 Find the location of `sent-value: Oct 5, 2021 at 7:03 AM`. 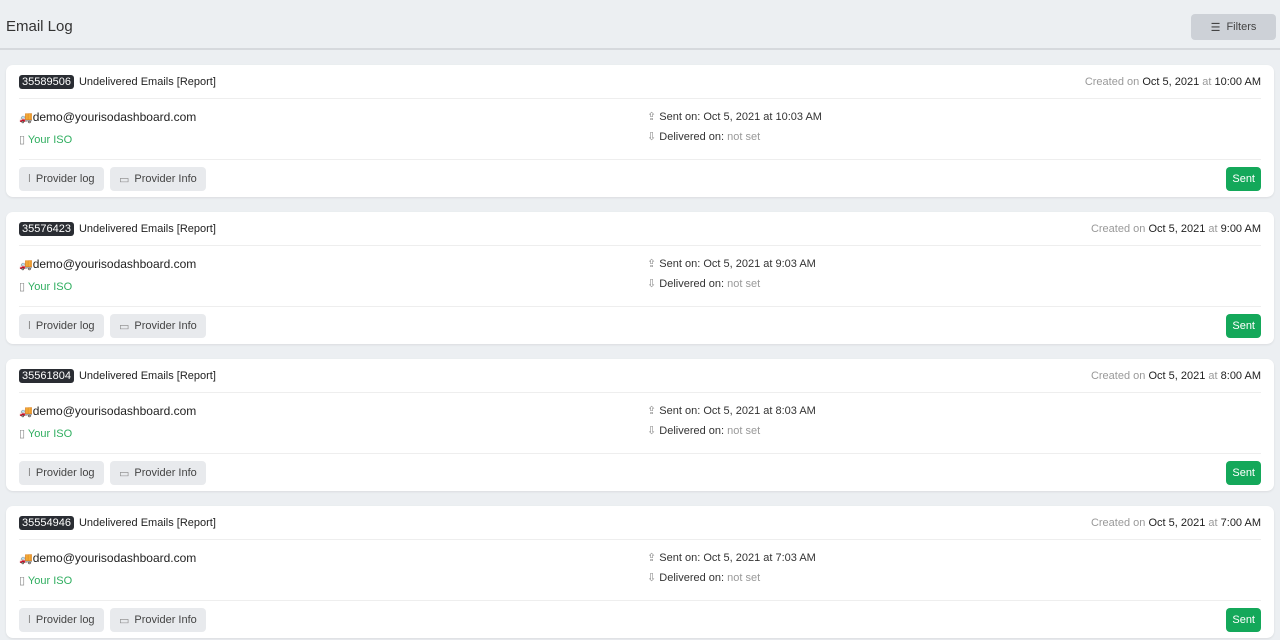

sent-value: Oct 5, 2021 at 7:03 AM is located at coordinates (759, 558).